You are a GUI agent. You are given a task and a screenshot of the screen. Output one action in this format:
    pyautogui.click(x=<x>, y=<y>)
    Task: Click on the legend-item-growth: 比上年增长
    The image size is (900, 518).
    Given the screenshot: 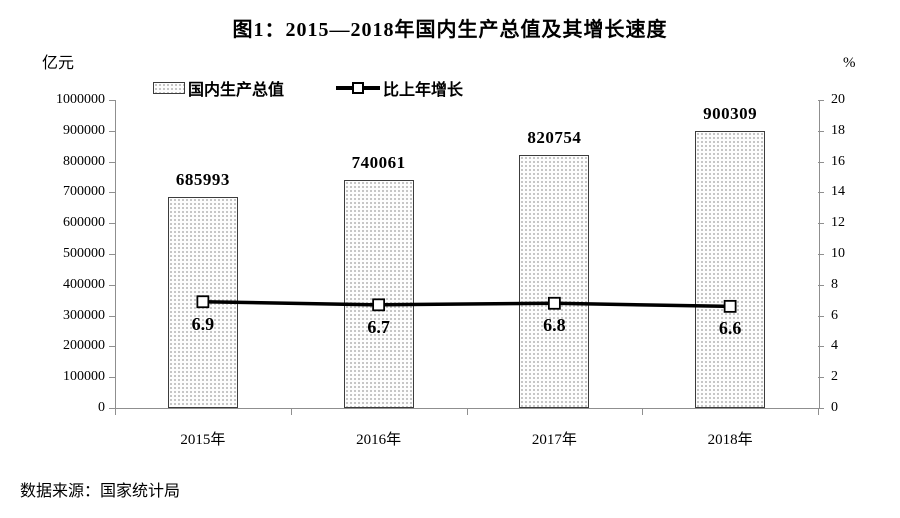 What is the action you would take?
    pyautogui.click(x=399, y=88)
    